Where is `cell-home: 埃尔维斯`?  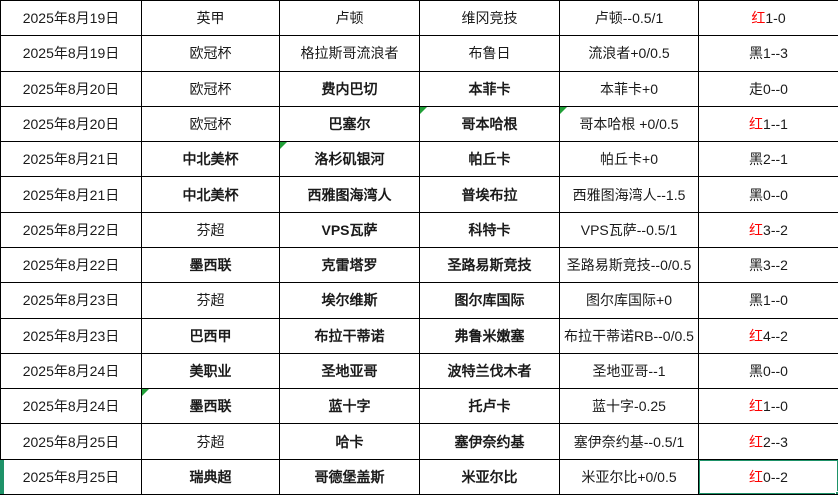
cell-home: 埃尔维斯 is located at coordinates (349, 300).